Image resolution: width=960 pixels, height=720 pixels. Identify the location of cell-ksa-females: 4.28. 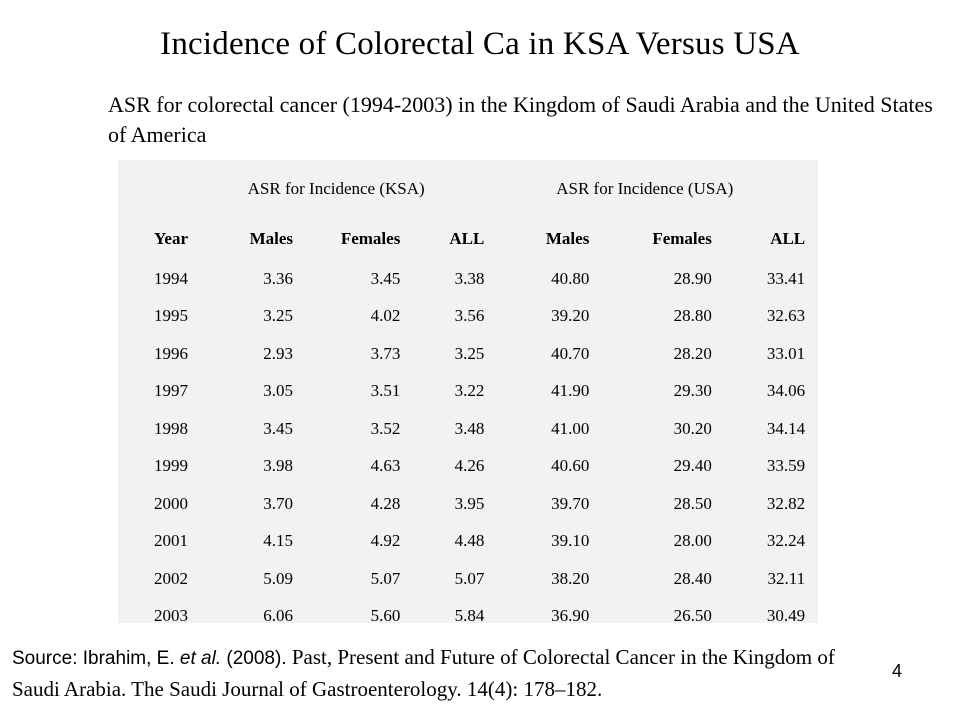
(385, 503).